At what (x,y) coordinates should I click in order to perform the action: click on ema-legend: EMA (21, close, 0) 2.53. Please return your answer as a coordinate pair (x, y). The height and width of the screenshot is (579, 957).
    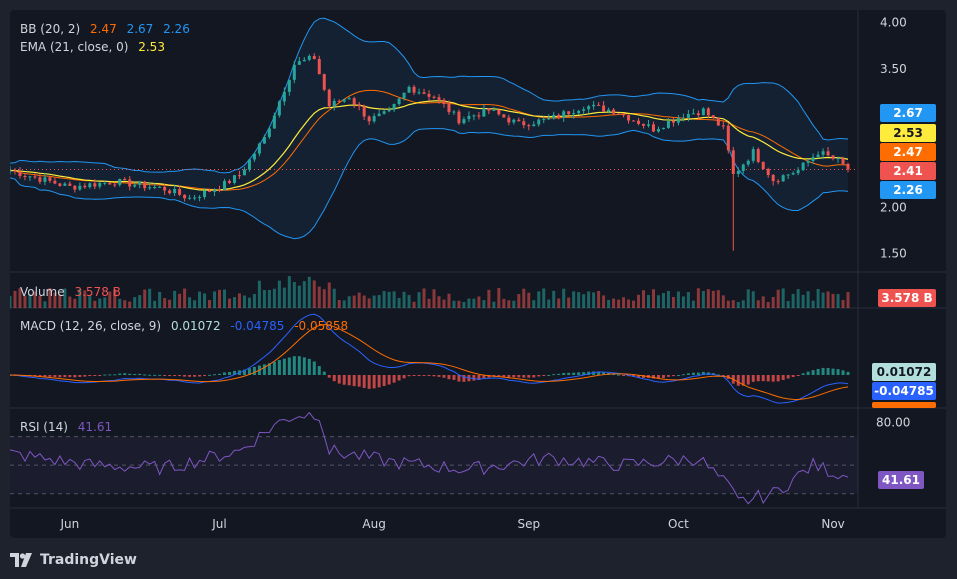
    Looking at the image, I should click on (95, 47).